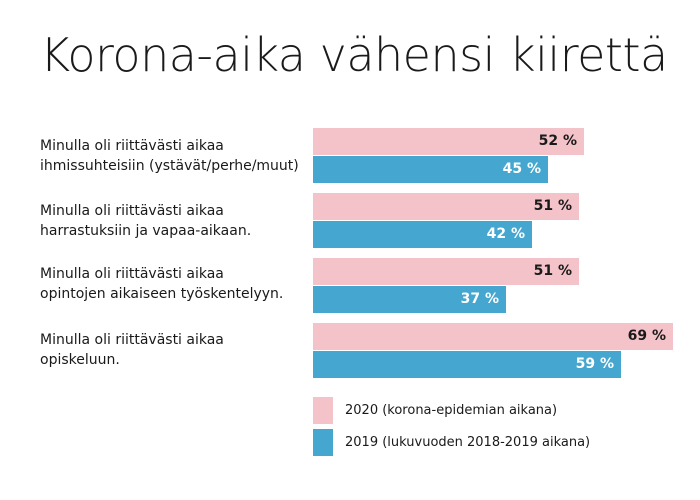 This screenshot has height=500, width=700. Describe the element at coordinates (448, 141) in the screenshot. I see `bar-2020: 52 %` at that location.